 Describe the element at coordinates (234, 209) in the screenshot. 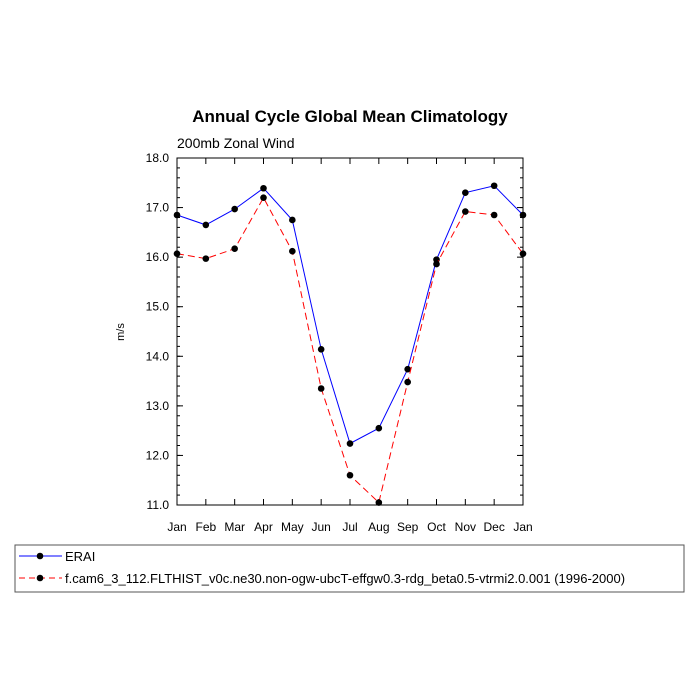

I see `series-0-point-mar` at that location.